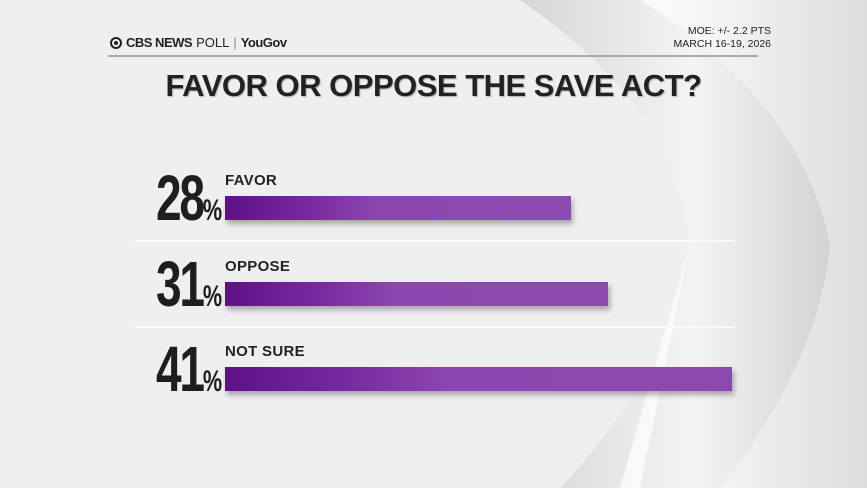 This screenshot has width=867, height=488. Describe the element at coordinates (722, 44) in the screenshot. I see `poll-dates: MARCH 16-19, 2026` at that location.